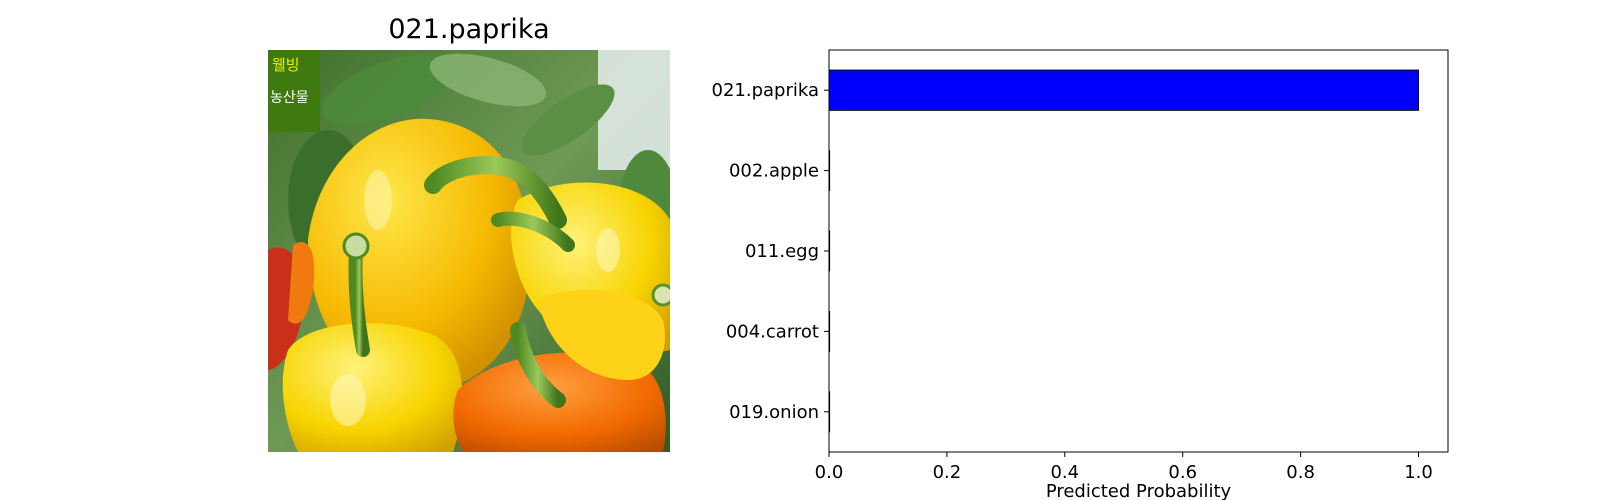 Image resolution: width=1600 pixels, height=500 pixels. I want to click on x-tick-label: 0.4, so click(1064, 472).